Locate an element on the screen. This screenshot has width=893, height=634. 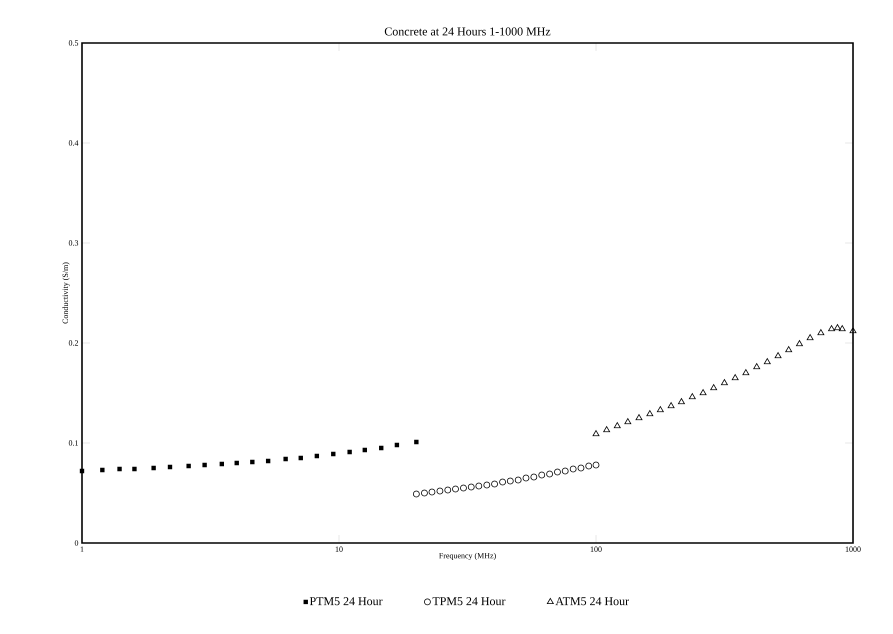
chart-title: Concrete at 24 Hours 1-1000 MHz is located at coordinates (467, 31).